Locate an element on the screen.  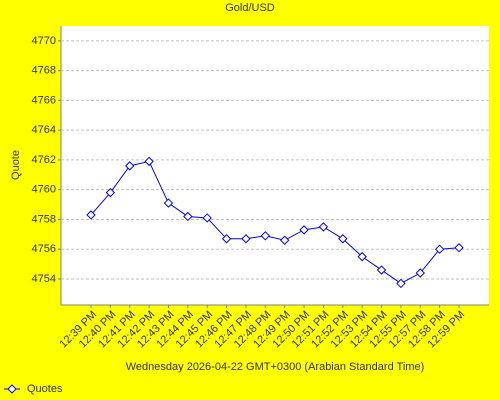
y-tick-label: 4760 is located at coordinates (44, 190).